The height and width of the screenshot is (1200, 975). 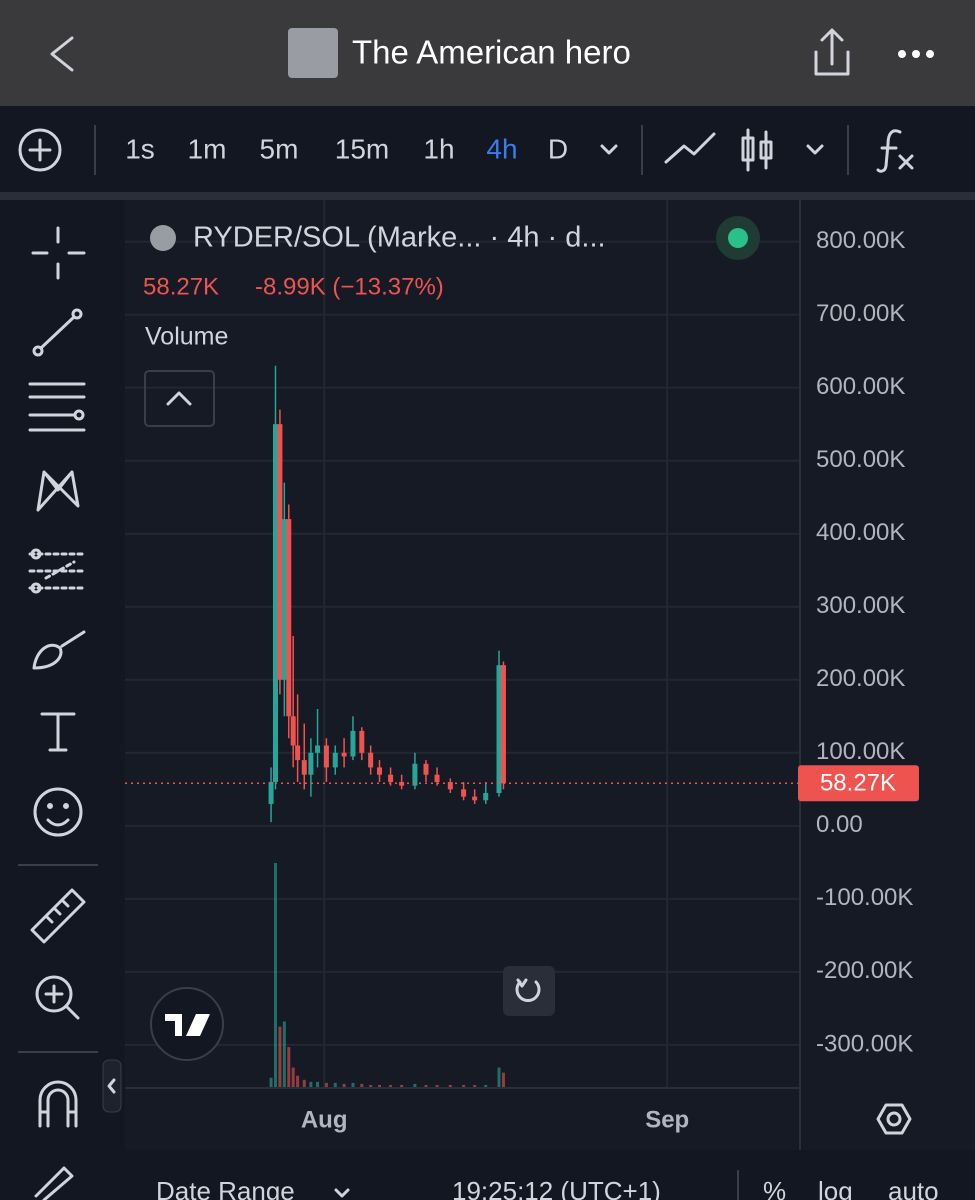 What do you see at coordinates (916, 54) in the screenshot?
I see `more-button` at bounding box center [916, 54].